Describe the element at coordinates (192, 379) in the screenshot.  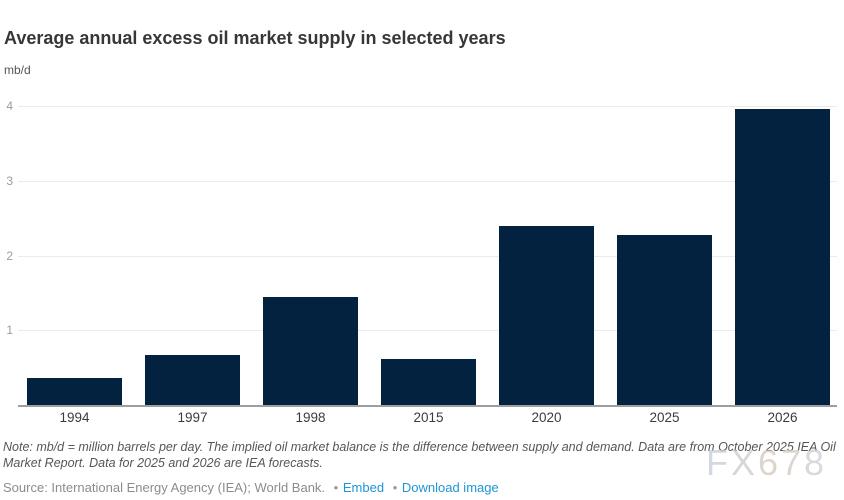
I see `bar-1997` at that location.